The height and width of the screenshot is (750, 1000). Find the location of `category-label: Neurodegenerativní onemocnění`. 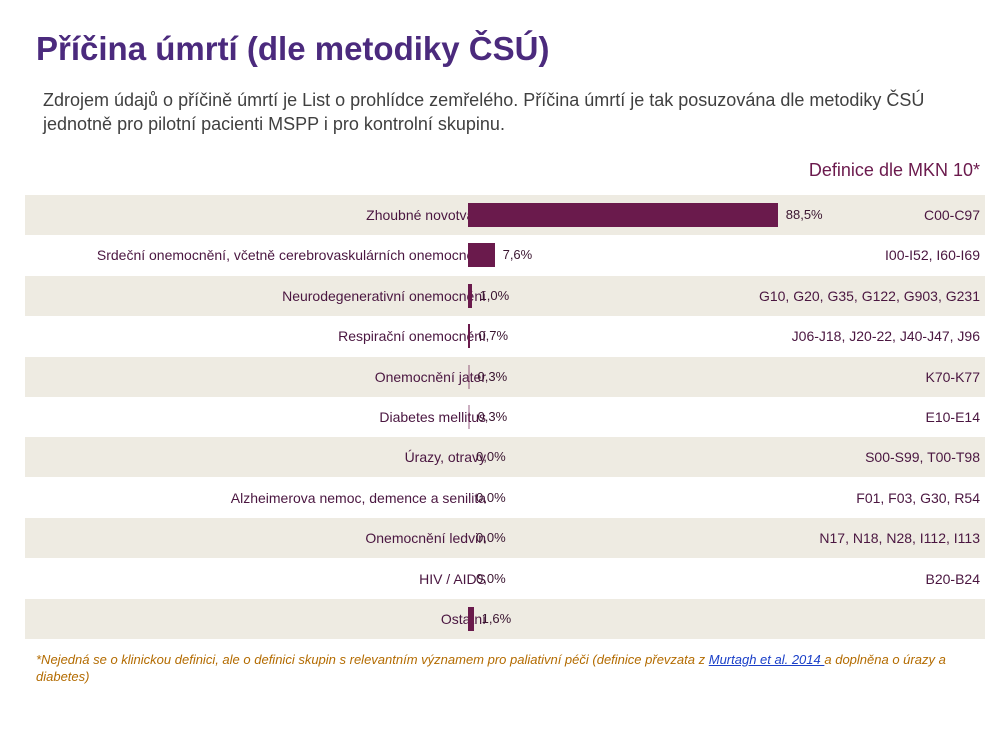

category-label: Neurodegenerativní onemocnění is located at coordinates (384, 295).